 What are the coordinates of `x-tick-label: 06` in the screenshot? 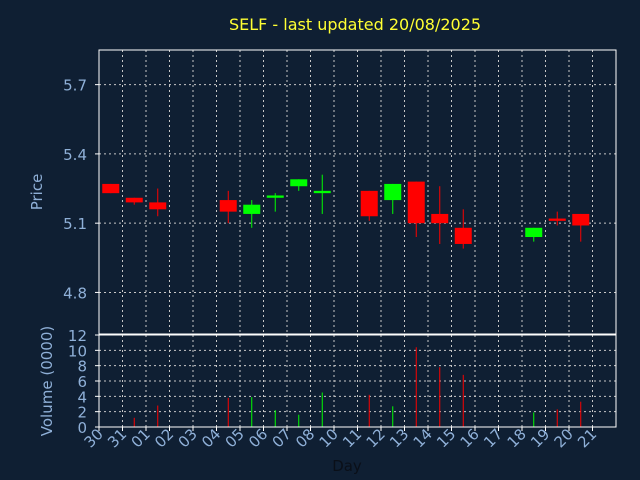 It's located at (258, 438).